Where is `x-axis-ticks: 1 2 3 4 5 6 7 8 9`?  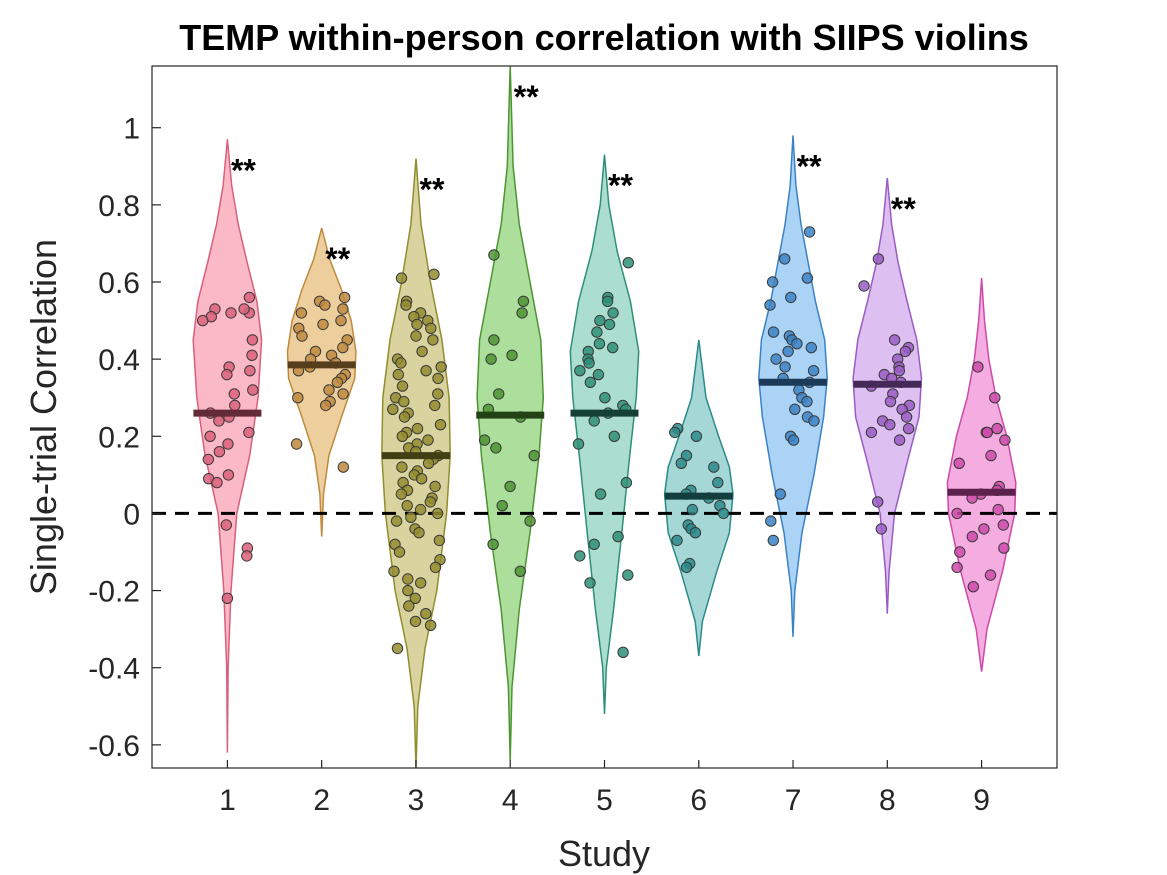
x-axis-ticks: 1 2 3 4 5 6 7 8 9 is located at coordinates (604, 788).